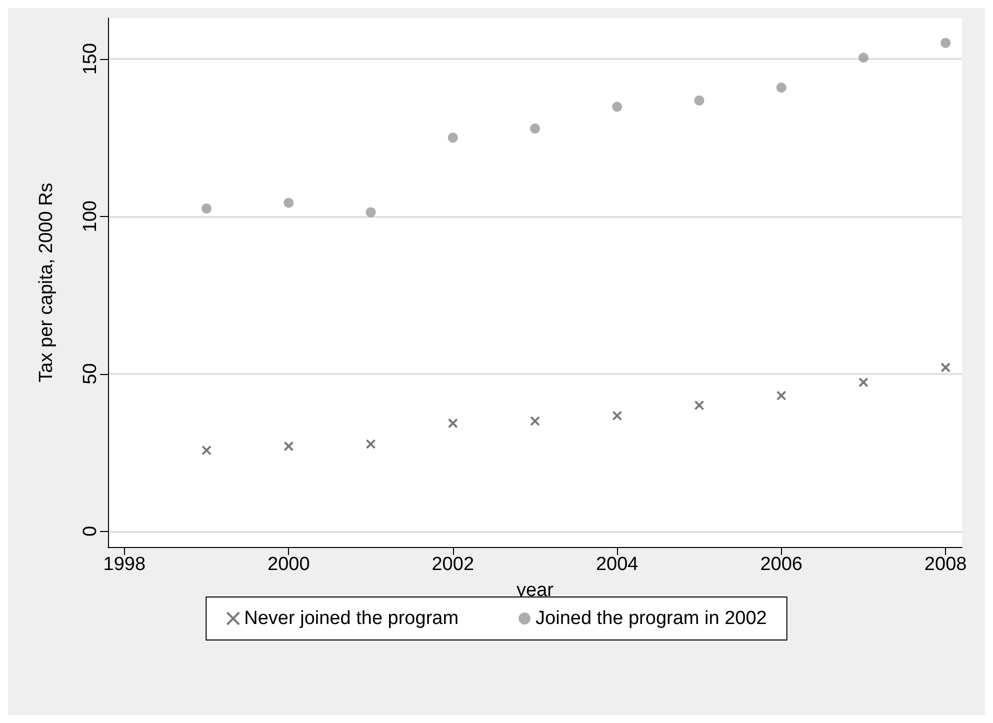  I want to click on y-tick-label: 50, so click(90, 373).